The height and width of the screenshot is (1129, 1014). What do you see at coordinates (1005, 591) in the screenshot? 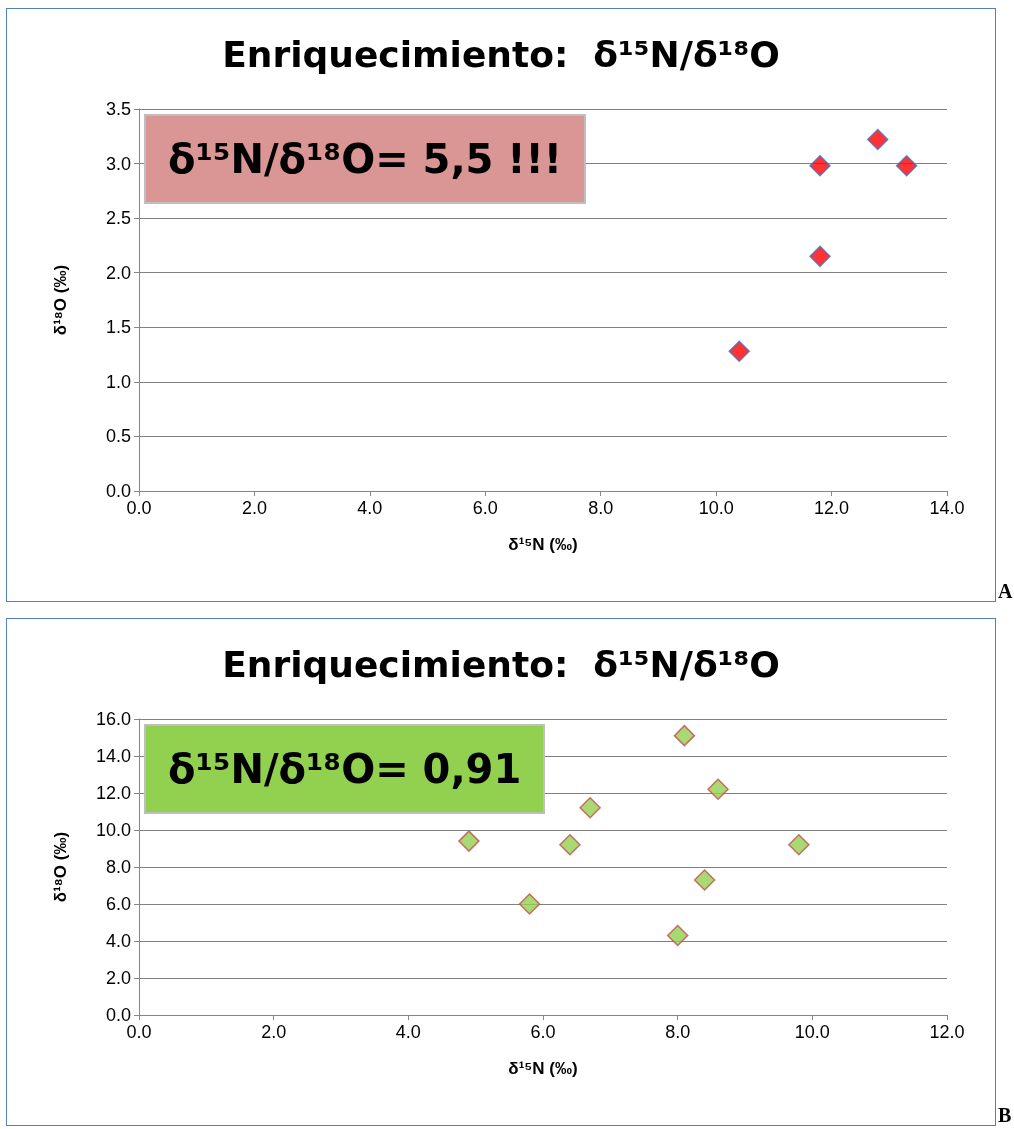
I see `text: A` at bounding box center [1005, 591].